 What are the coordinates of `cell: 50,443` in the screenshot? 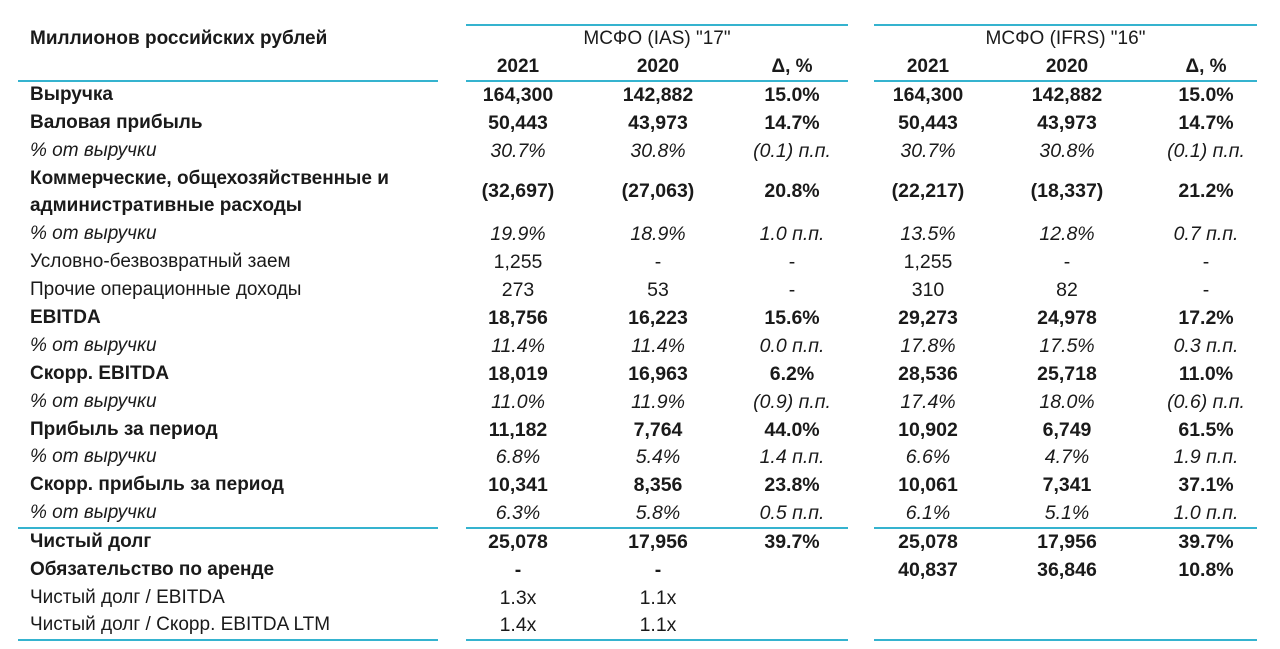 It's located at (928, 123).